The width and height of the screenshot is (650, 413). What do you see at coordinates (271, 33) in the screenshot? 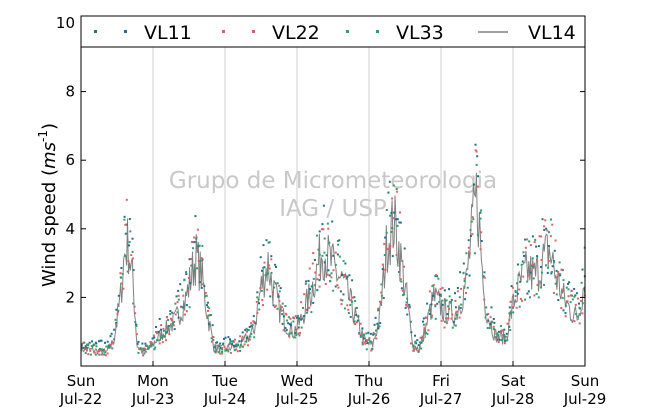
I see `legend-item-vl22: VL22` at bounding box center [271, 33].